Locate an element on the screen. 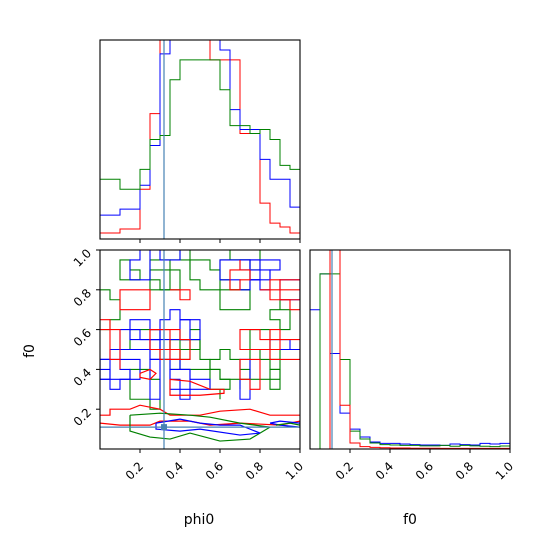  phi0-hist-green is located at coordinates (200, 149).